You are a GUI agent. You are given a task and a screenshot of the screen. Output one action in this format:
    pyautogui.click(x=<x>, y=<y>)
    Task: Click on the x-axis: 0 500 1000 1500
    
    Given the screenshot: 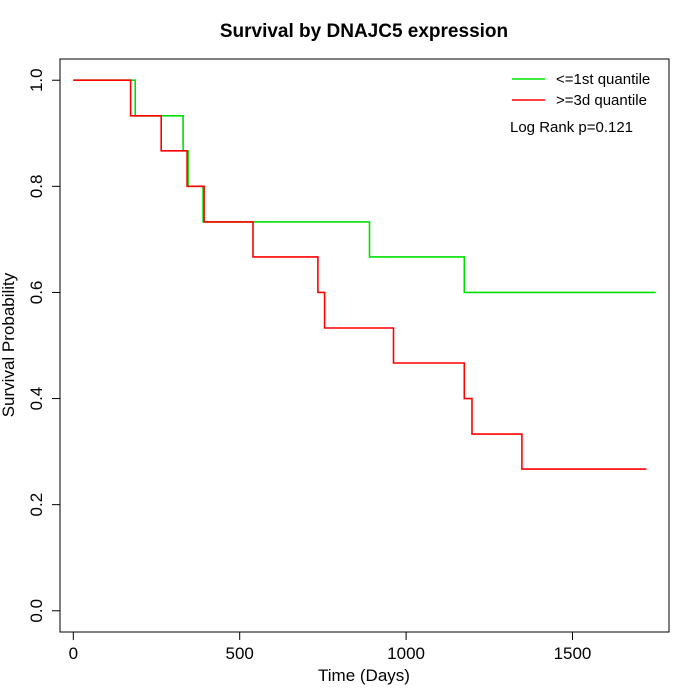 What is the action you would take?
    pyautogui.click(x=330, y=647)
    